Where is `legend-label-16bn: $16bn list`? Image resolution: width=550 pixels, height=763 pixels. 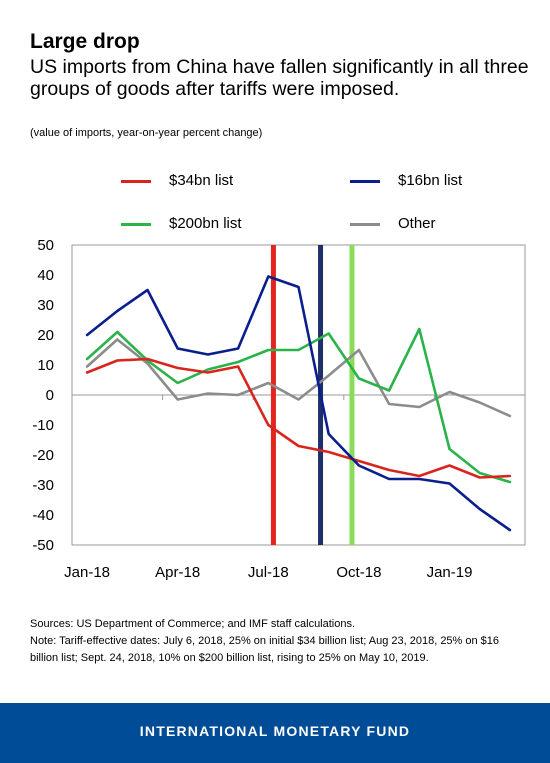 legend-label-16bn: $16bn list is located at coordinates (430, 180).